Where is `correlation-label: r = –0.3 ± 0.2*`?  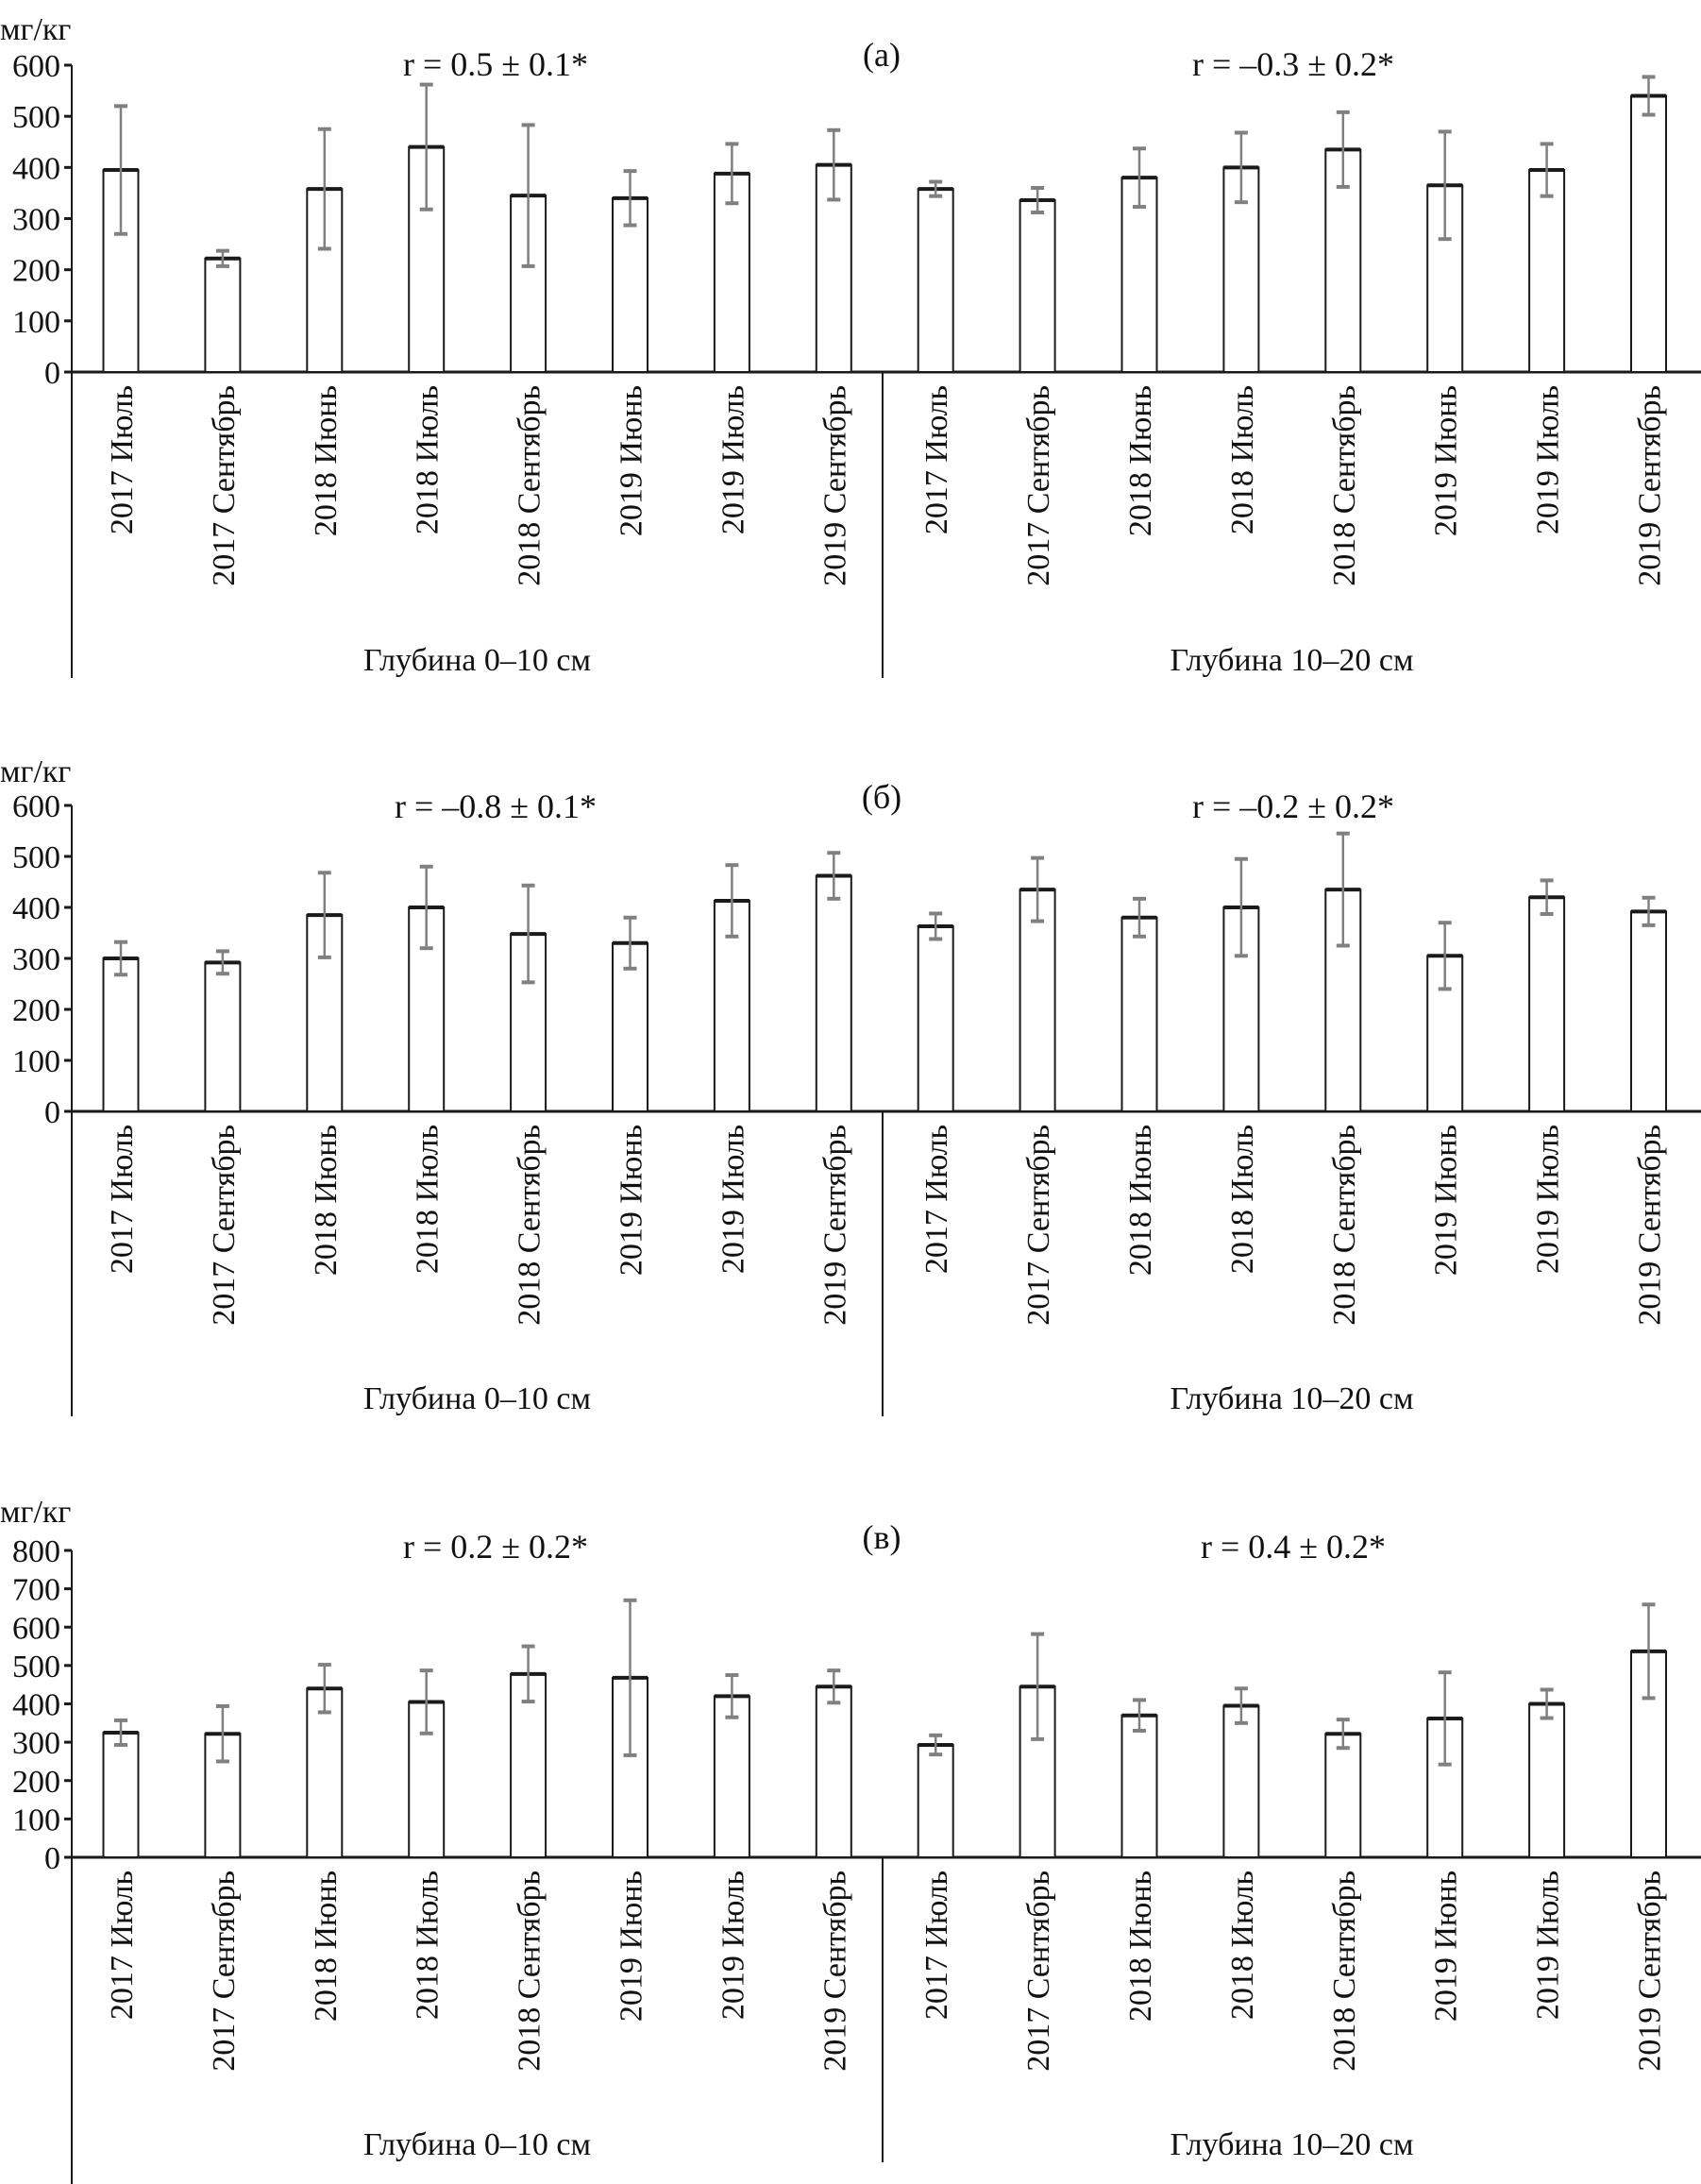 correlation-label: r = –0.3 ± 0.2* is located at coordinates (1293, 64).